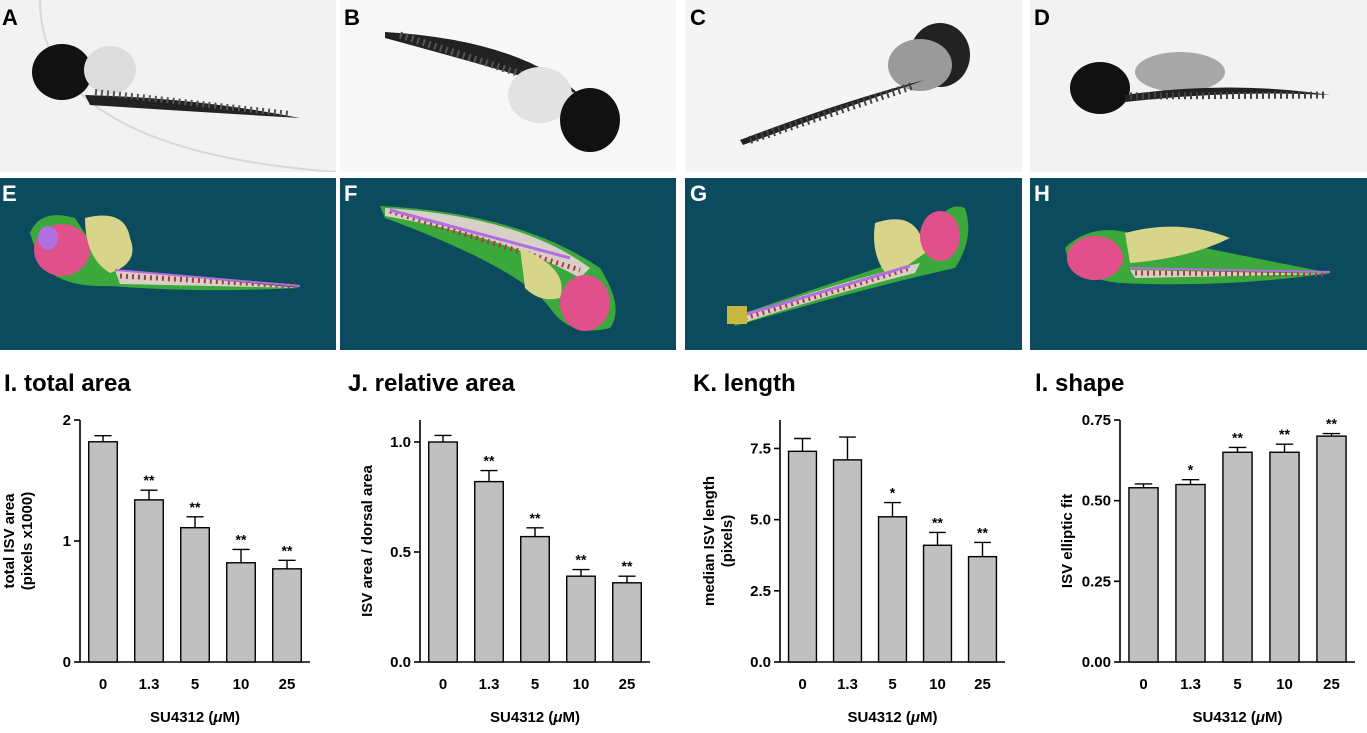  I want to click on image-panel-a: A, so click(168, 86).